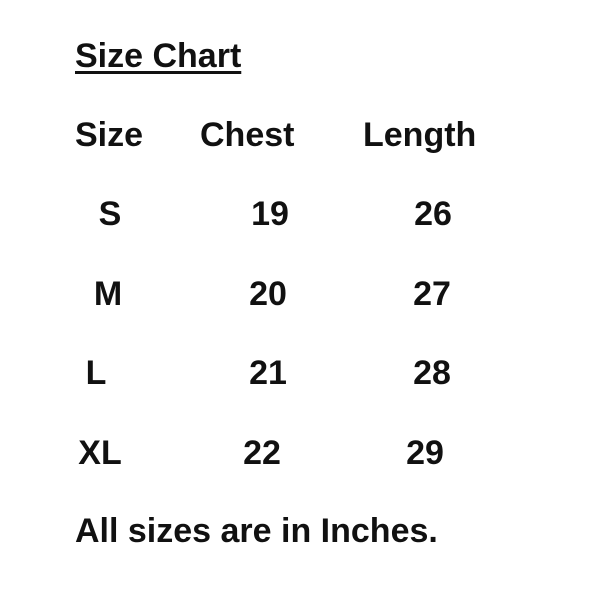  Describe the element at coordinates (158, 56) in the screenshot. I see `page-title: Size Chart` at that location.